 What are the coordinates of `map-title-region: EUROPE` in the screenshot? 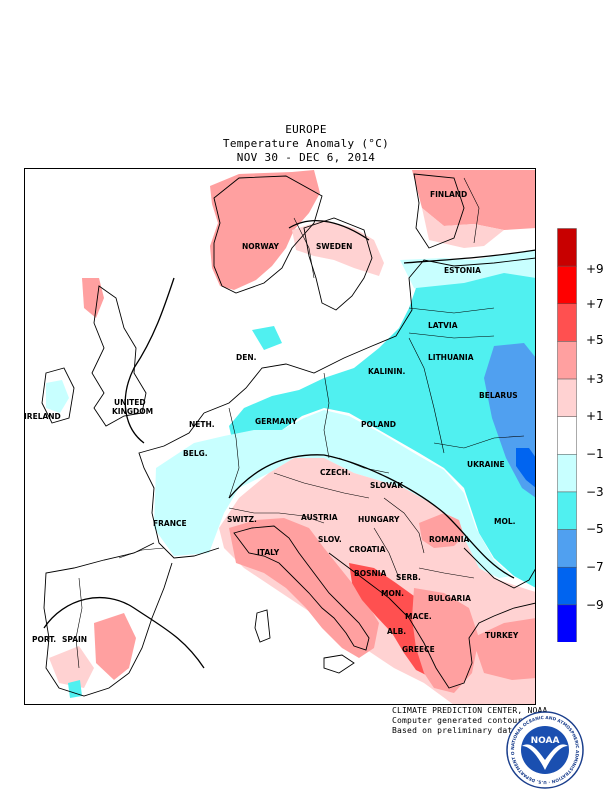 It's located at (306, 129).